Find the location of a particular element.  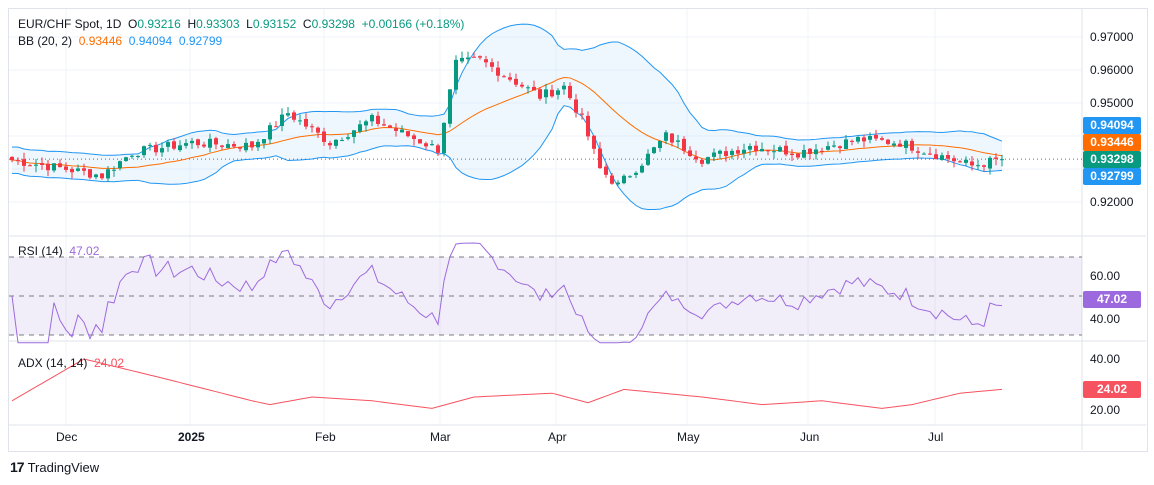

adx-legend: ADX (14, 14) 24.02 is located at coordinates (71, 363).